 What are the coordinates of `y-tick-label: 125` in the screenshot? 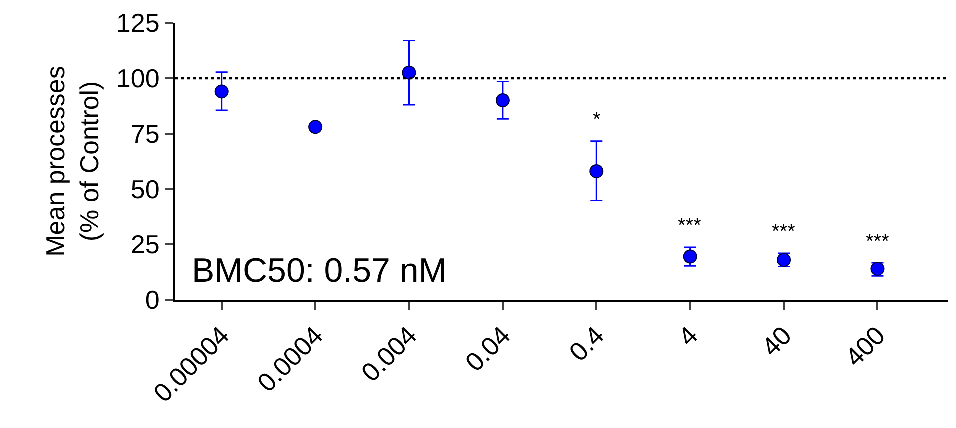 It's located at (138, 23).